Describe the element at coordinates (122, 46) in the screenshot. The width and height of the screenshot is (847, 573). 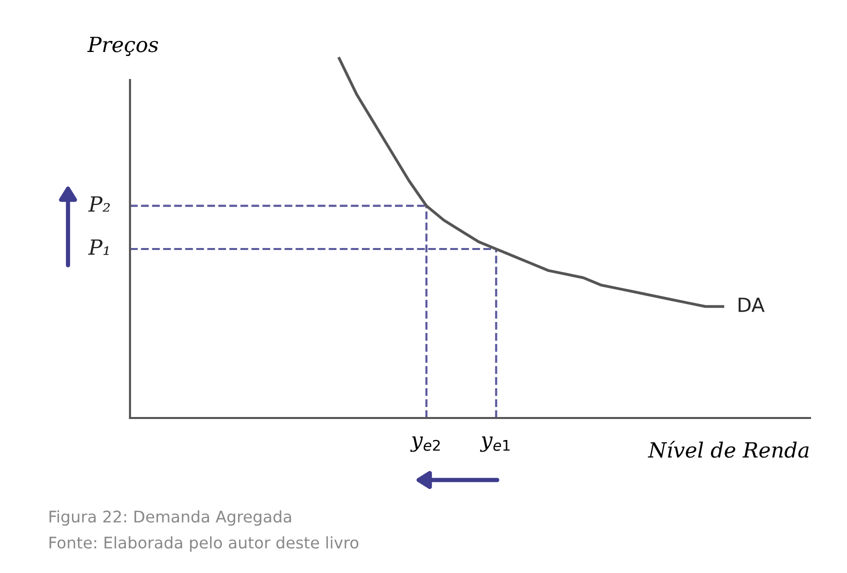
I see `y-axis-title: Preços` at that location.